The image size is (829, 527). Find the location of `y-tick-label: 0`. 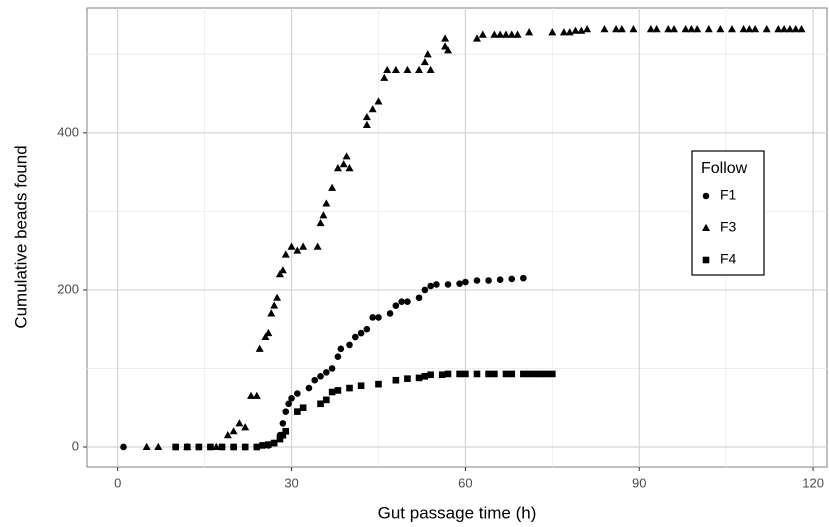

y-tick-label: 0 is located at coordinates (75, 445).